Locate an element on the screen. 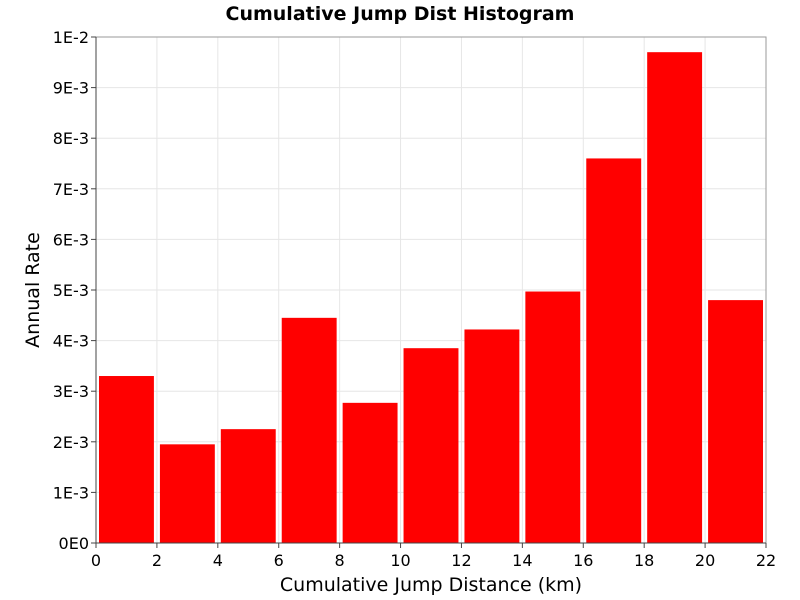 This screenshot has width=800, height=600. x-tick-label: 6 is located at coordinates (279, 560).